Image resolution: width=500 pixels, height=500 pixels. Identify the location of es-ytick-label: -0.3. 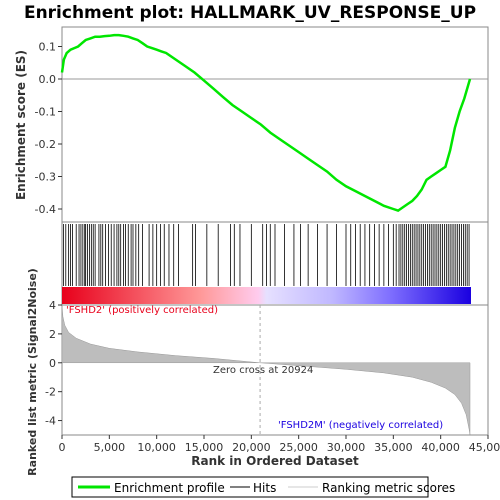
(45, 177).